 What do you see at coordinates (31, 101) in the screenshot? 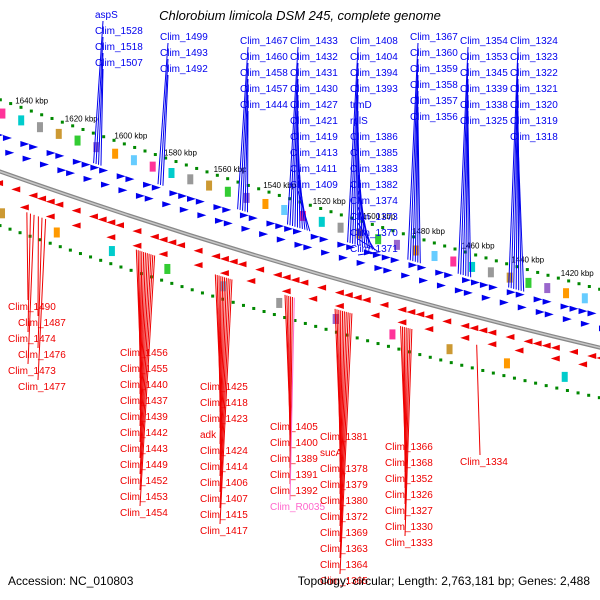
I see `kbp-tick-label: 1640 kbp` at bounding box center [31, 101].